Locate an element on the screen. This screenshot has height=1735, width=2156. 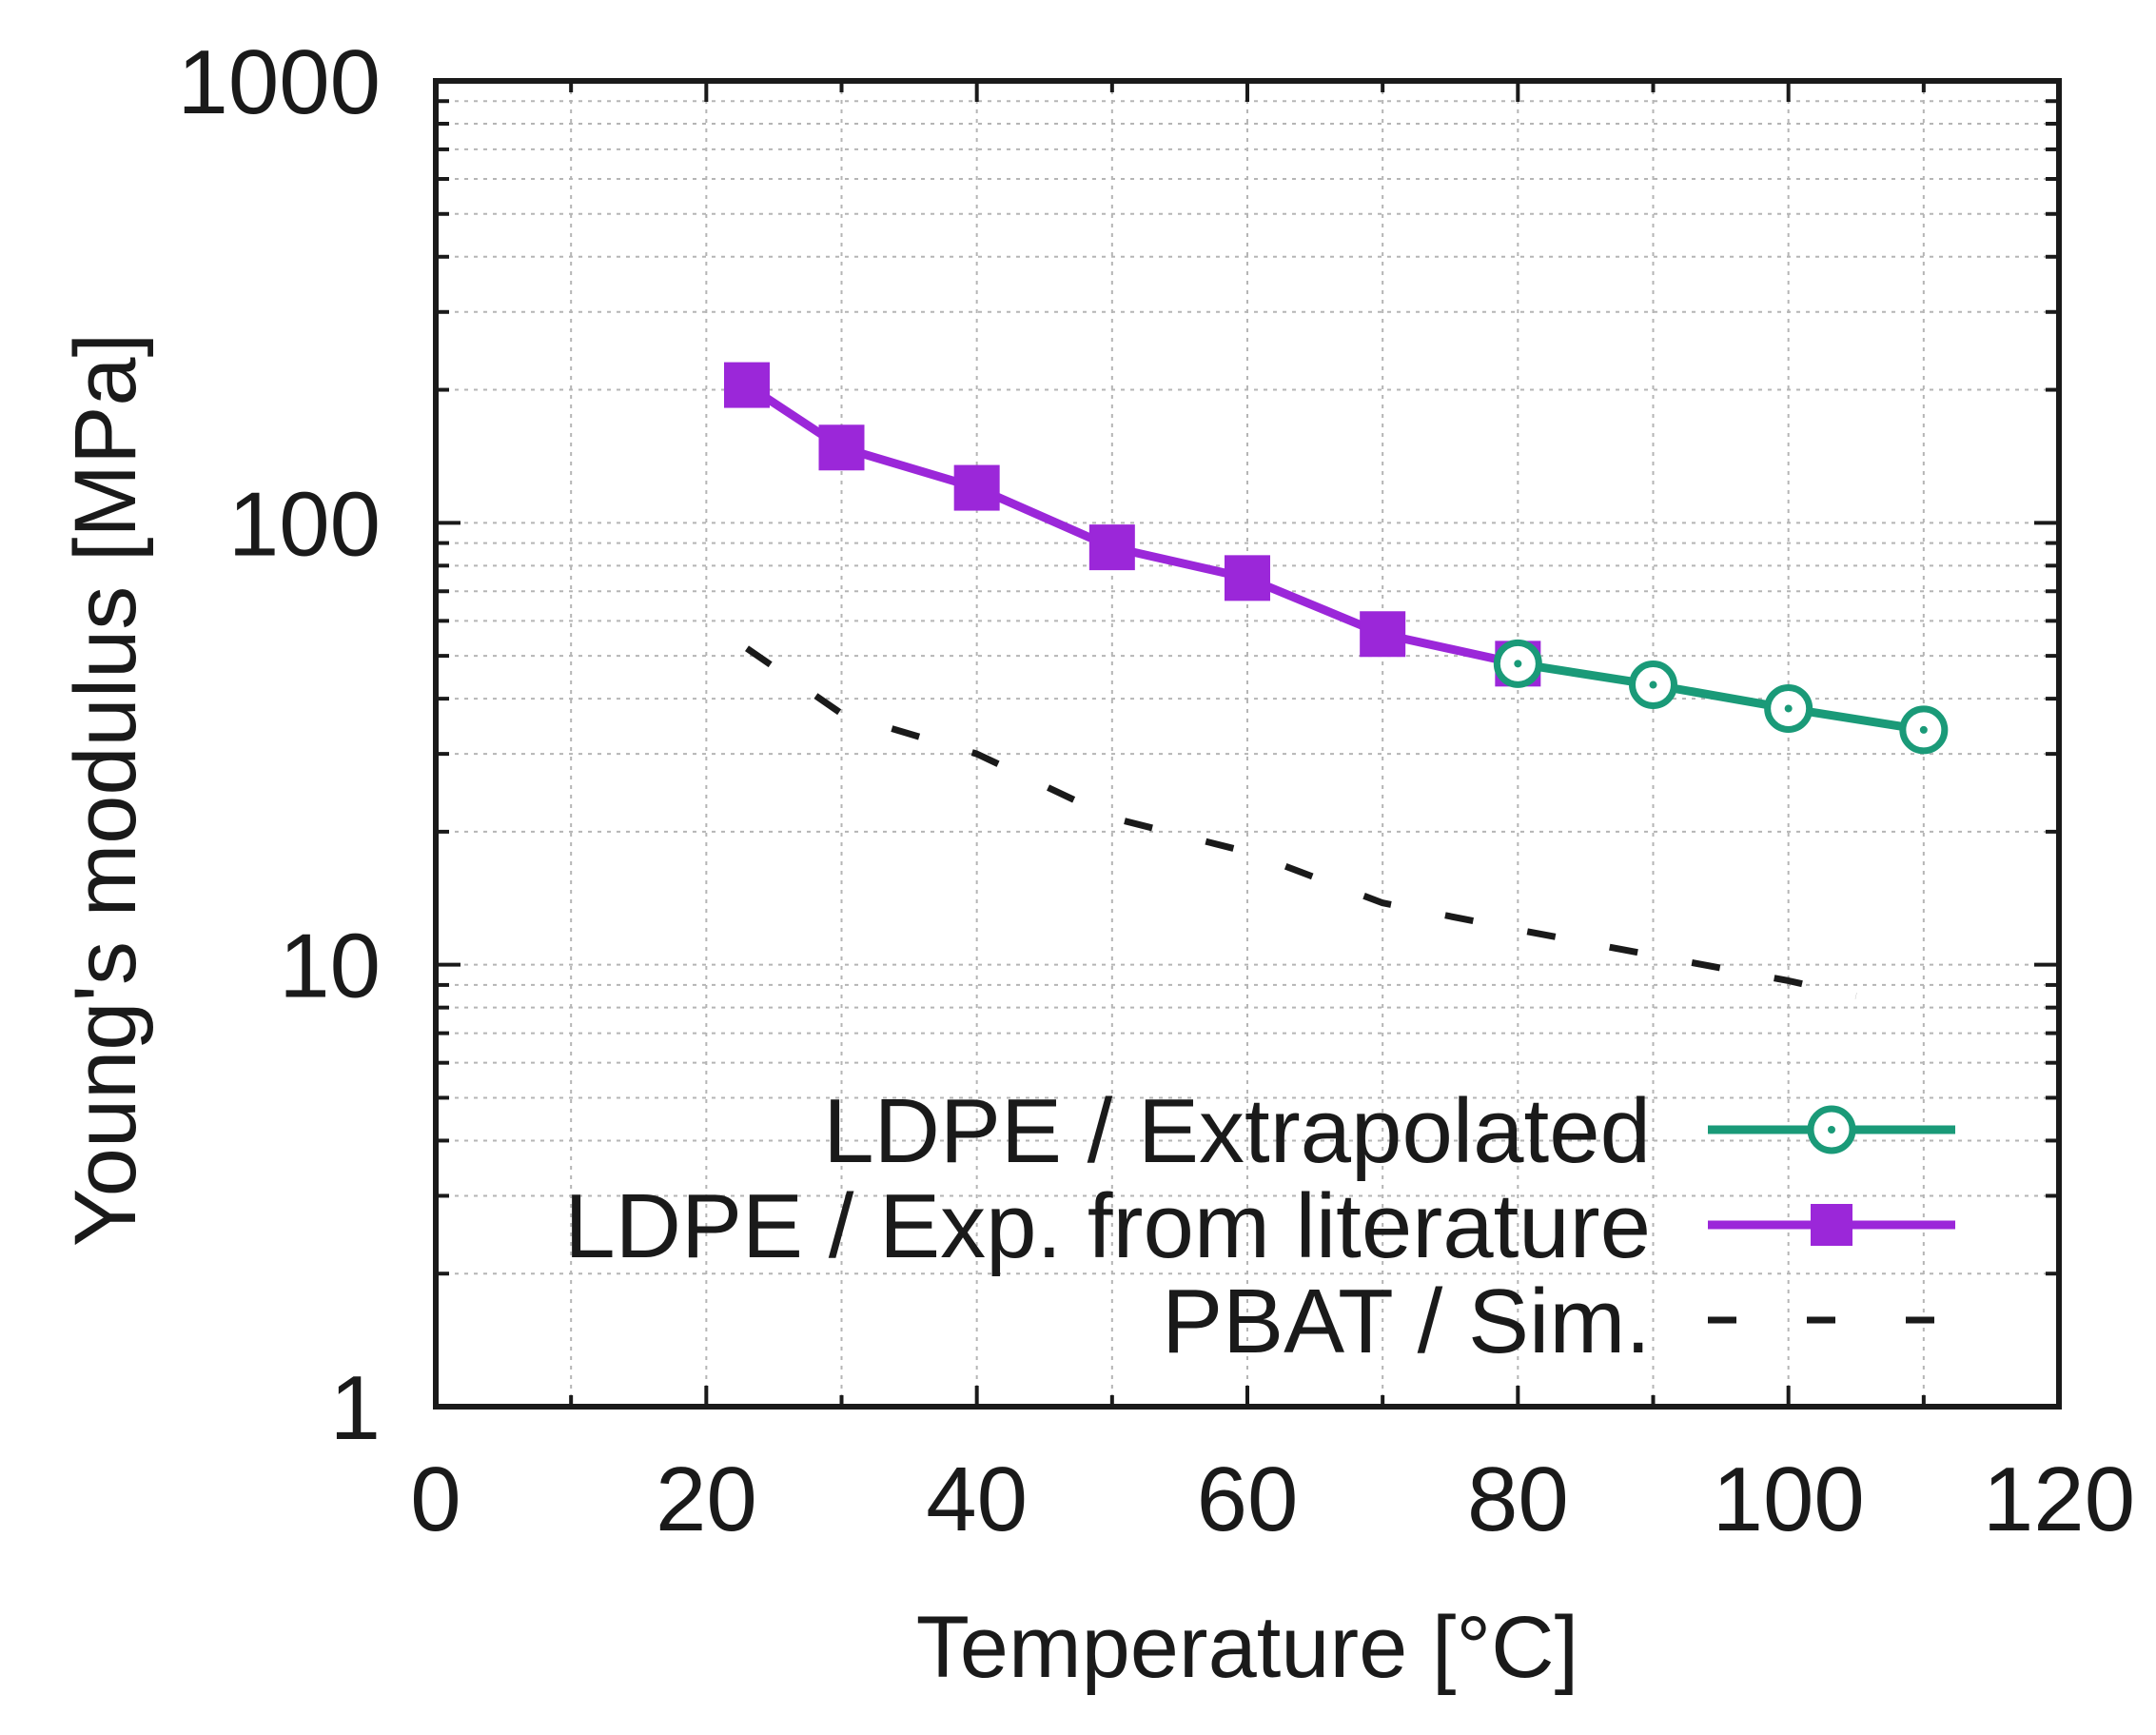
y-tick-label: 1 is located at coordinates (355, 1408).